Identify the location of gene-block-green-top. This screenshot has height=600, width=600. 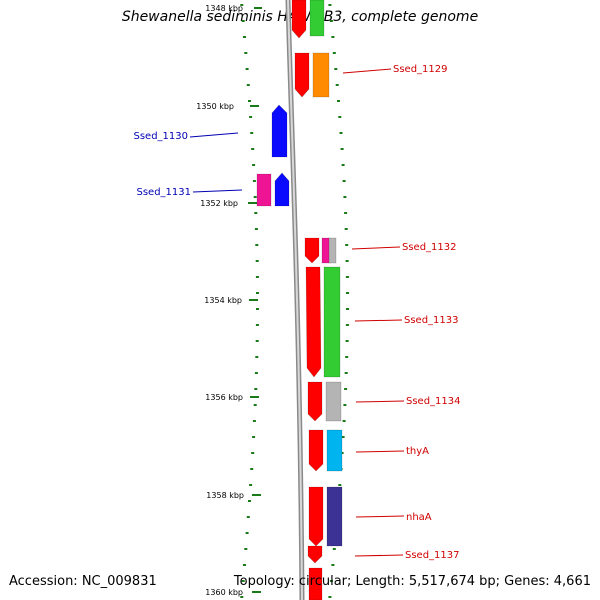
(317, 18).